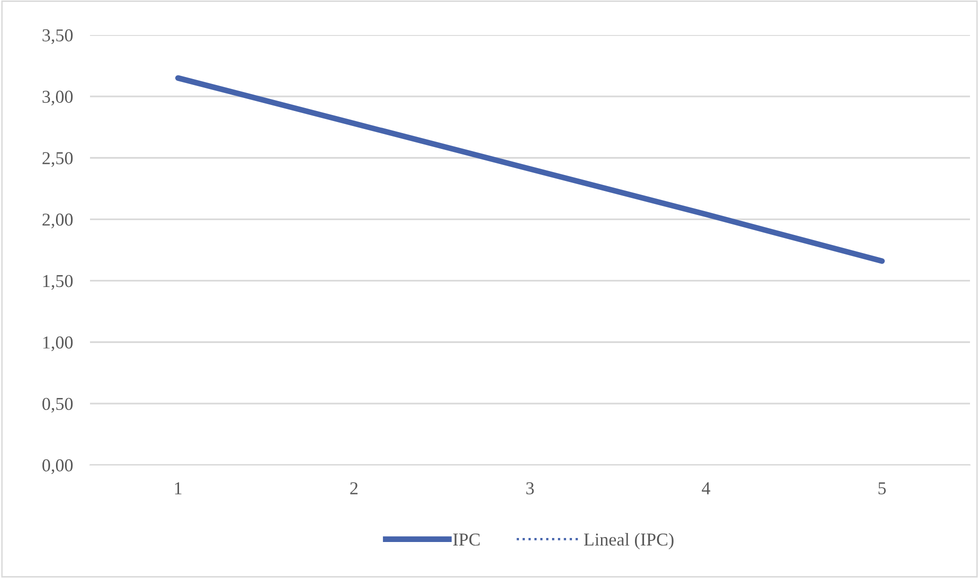 The image size is (979, 578). Describe the element at coordinates (57, 221) in the screenshot. I see `y-tick-label: 2,00` at that location.